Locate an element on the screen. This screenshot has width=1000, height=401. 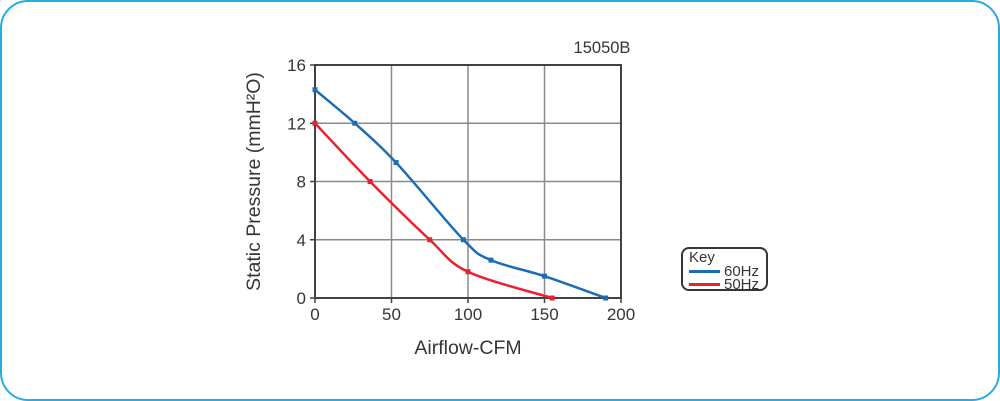
y-tick-label: 12 is located at coordinates (296, 123).